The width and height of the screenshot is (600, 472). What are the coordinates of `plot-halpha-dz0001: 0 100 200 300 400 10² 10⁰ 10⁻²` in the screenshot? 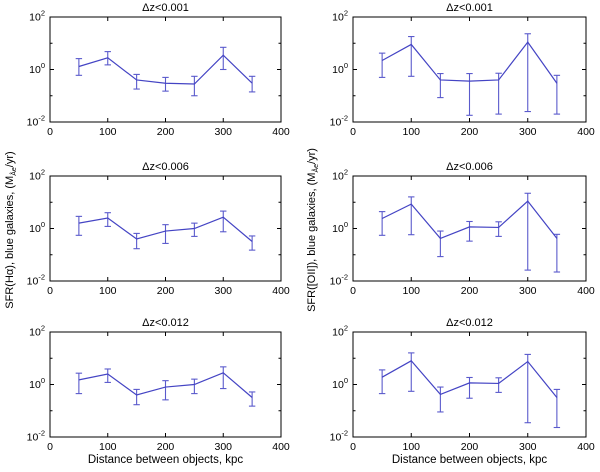 It's located at (158, 74).